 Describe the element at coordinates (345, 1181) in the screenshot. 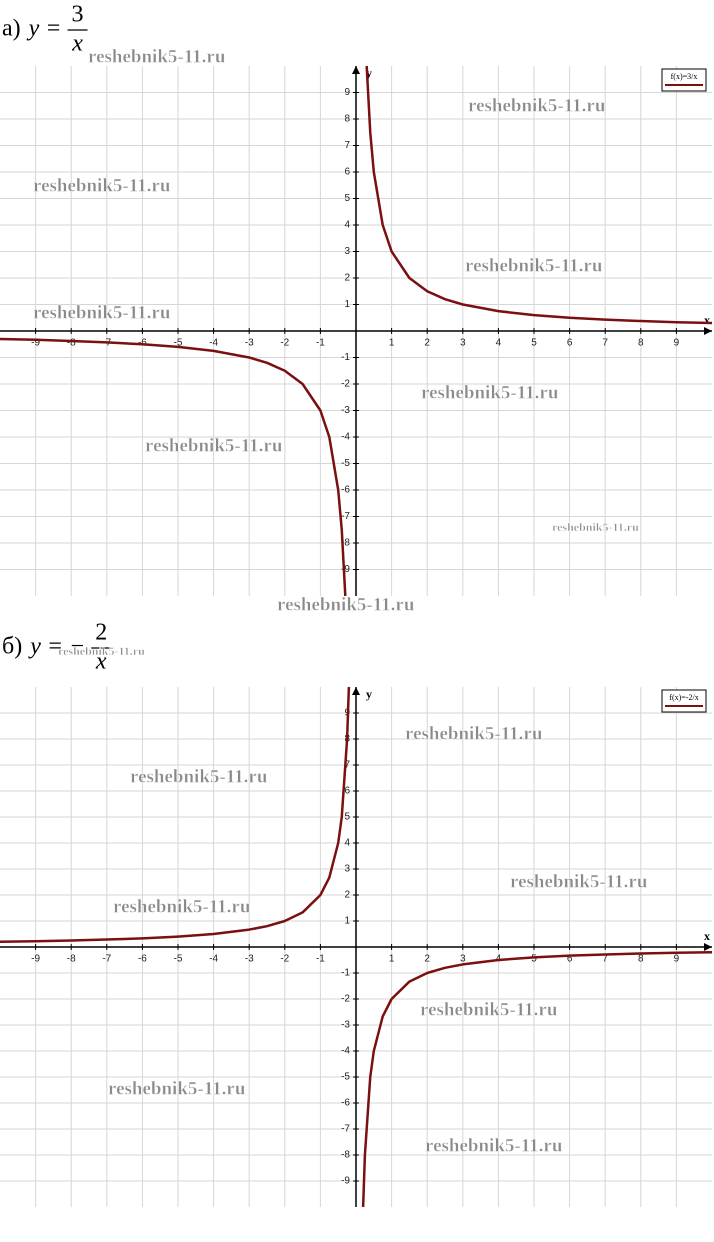

I see `y-tick-label: -9` at that location.